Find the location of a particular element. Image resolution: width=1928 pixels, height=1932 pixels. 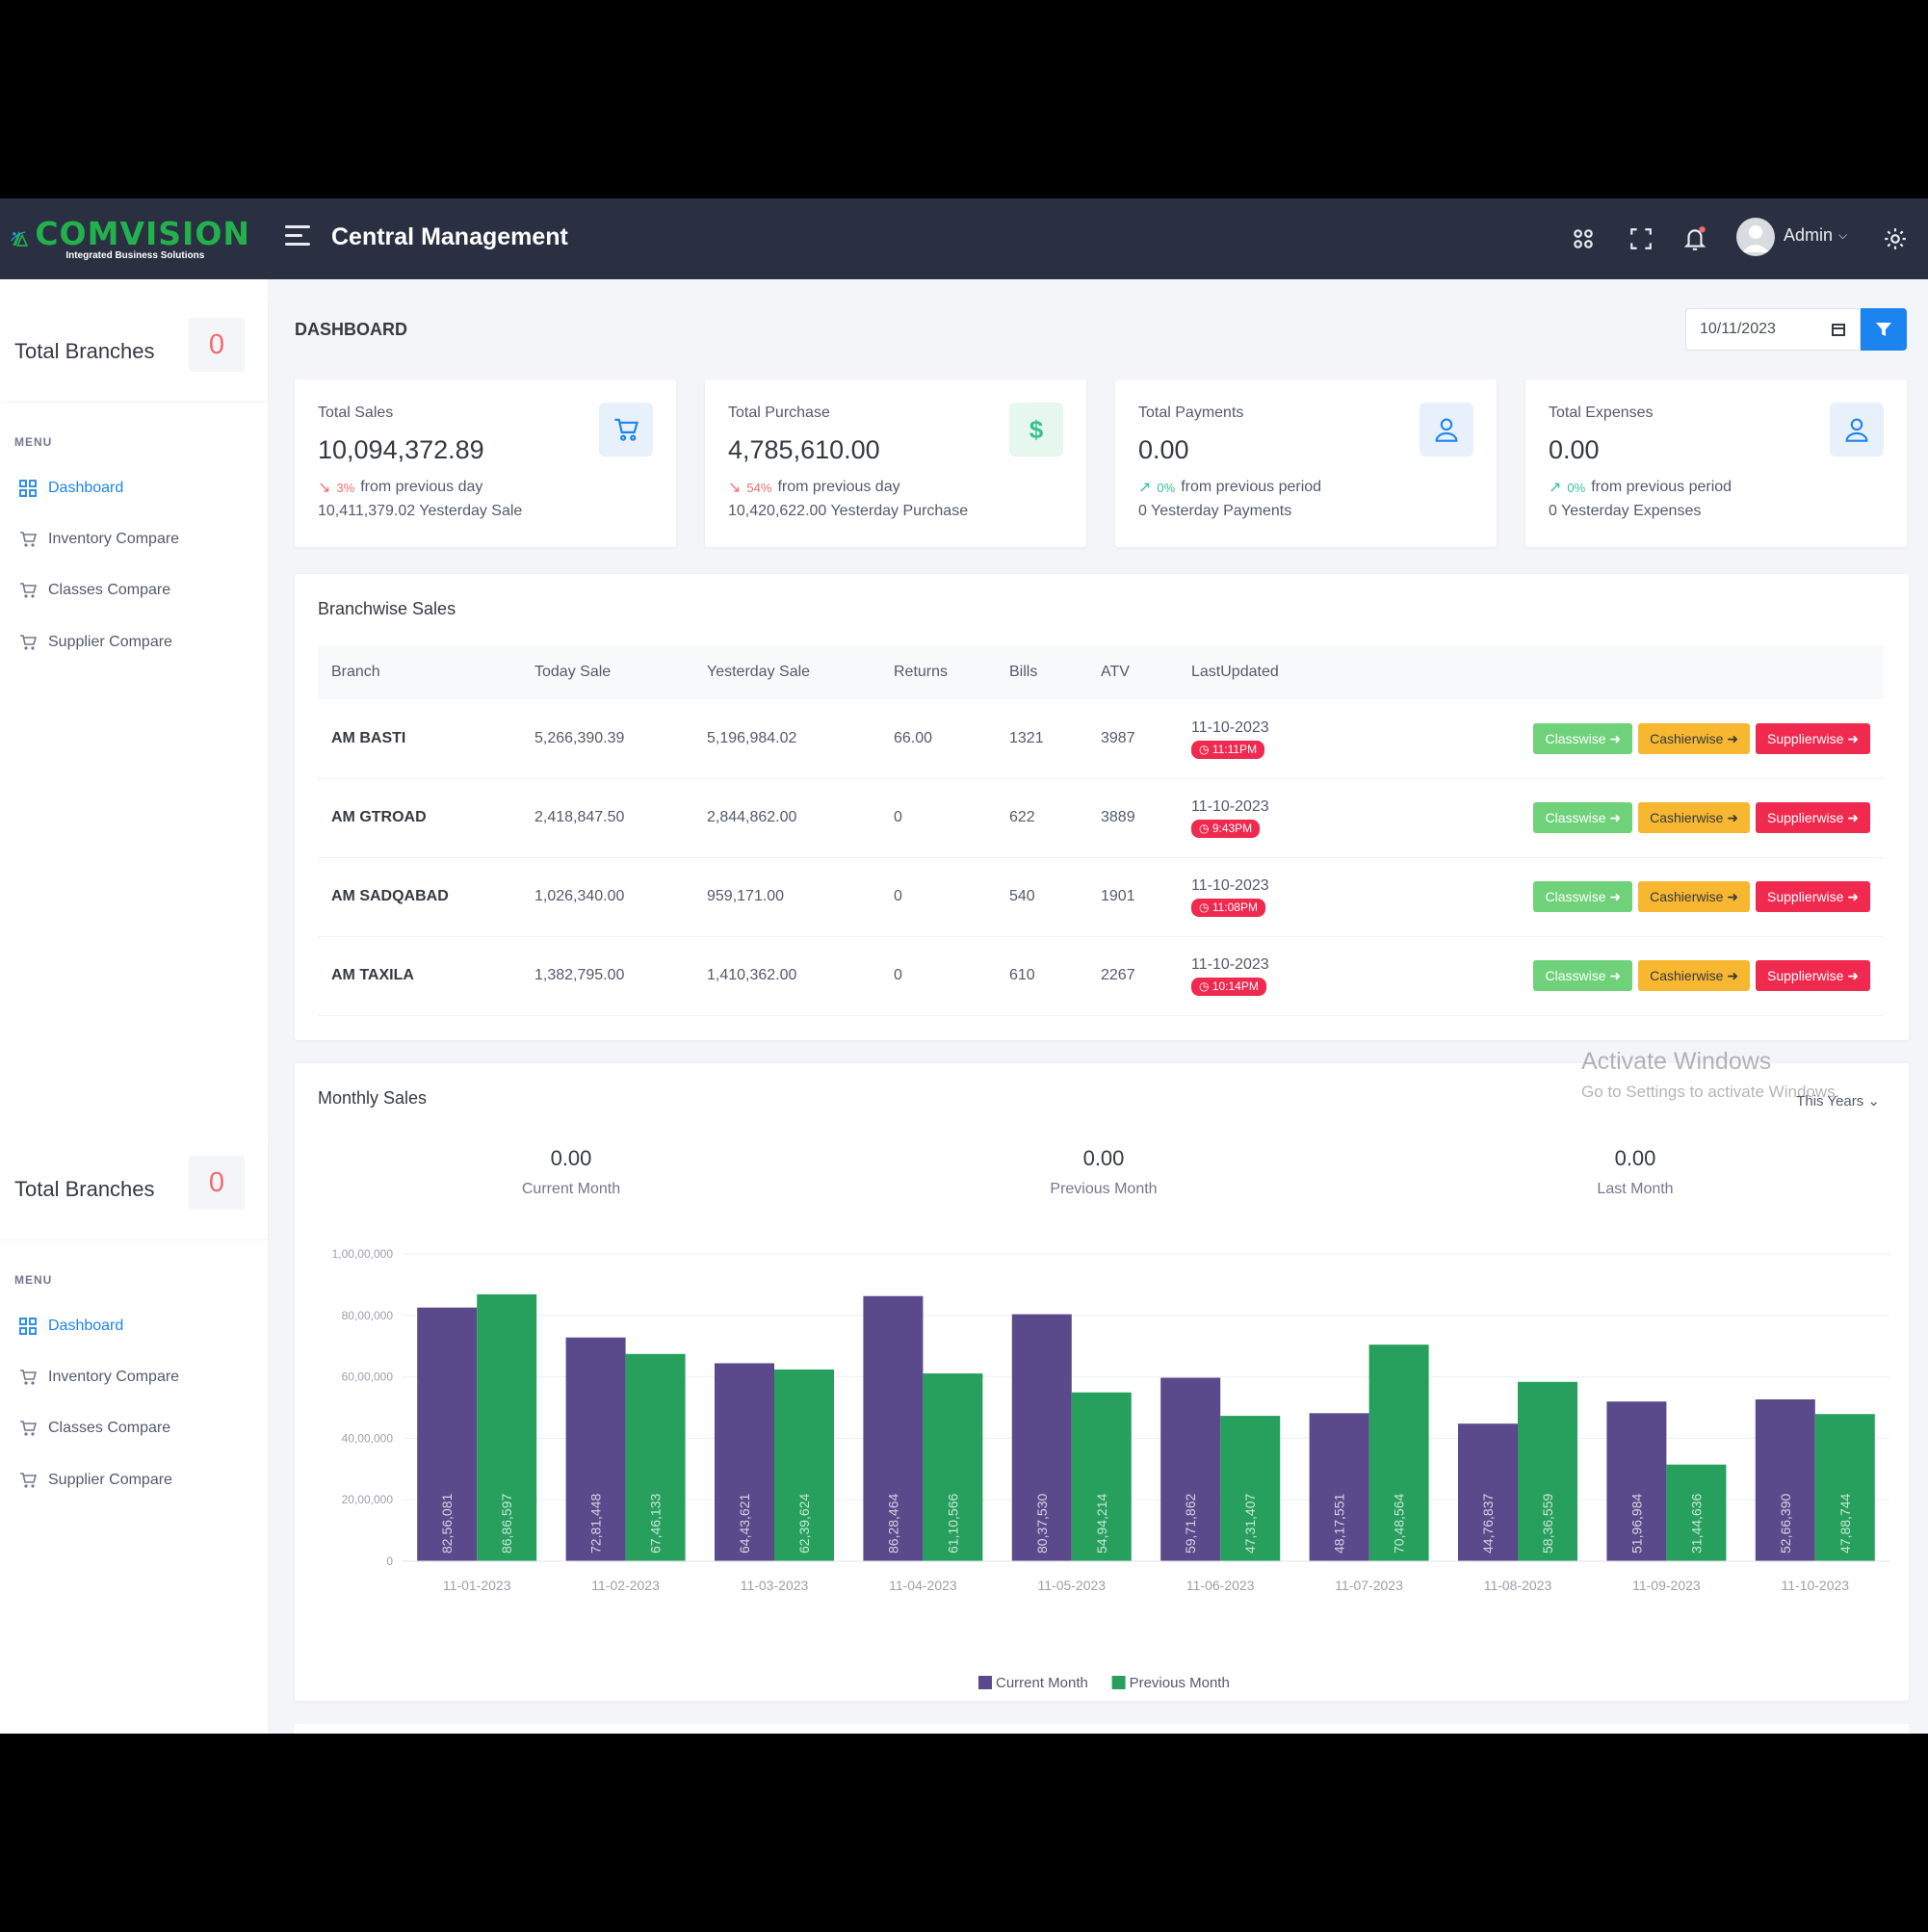

bar-data-label: 48,17,551 is located at coordinates (1340, 1523).